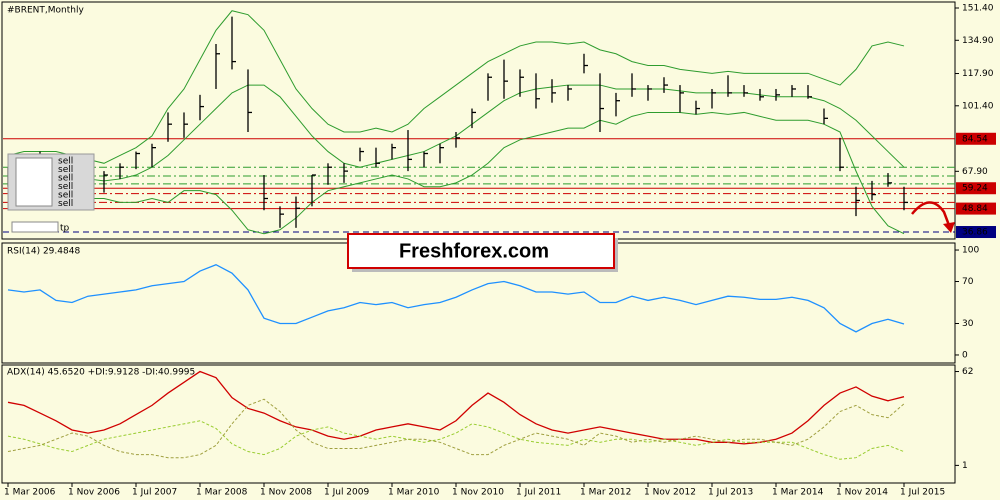  What do you see at coordinates (798, 493) in the screenshot?
I see `x-tick-label: 1 Mar 2014` at bounding box center [798, 493].